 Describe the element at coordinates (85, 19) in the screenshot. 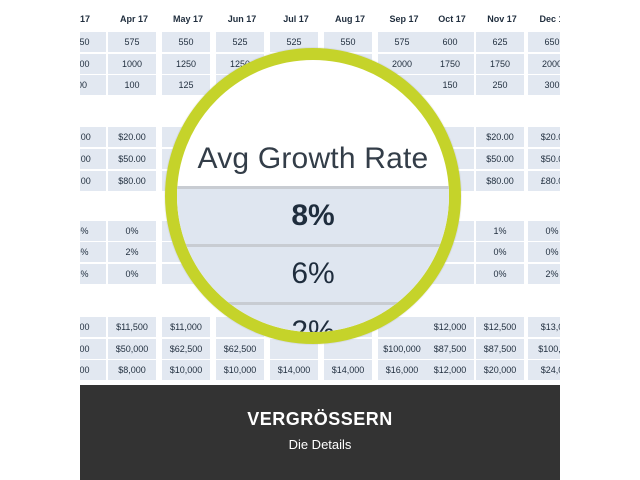

I see `month-header-cell: r 17` at that location.